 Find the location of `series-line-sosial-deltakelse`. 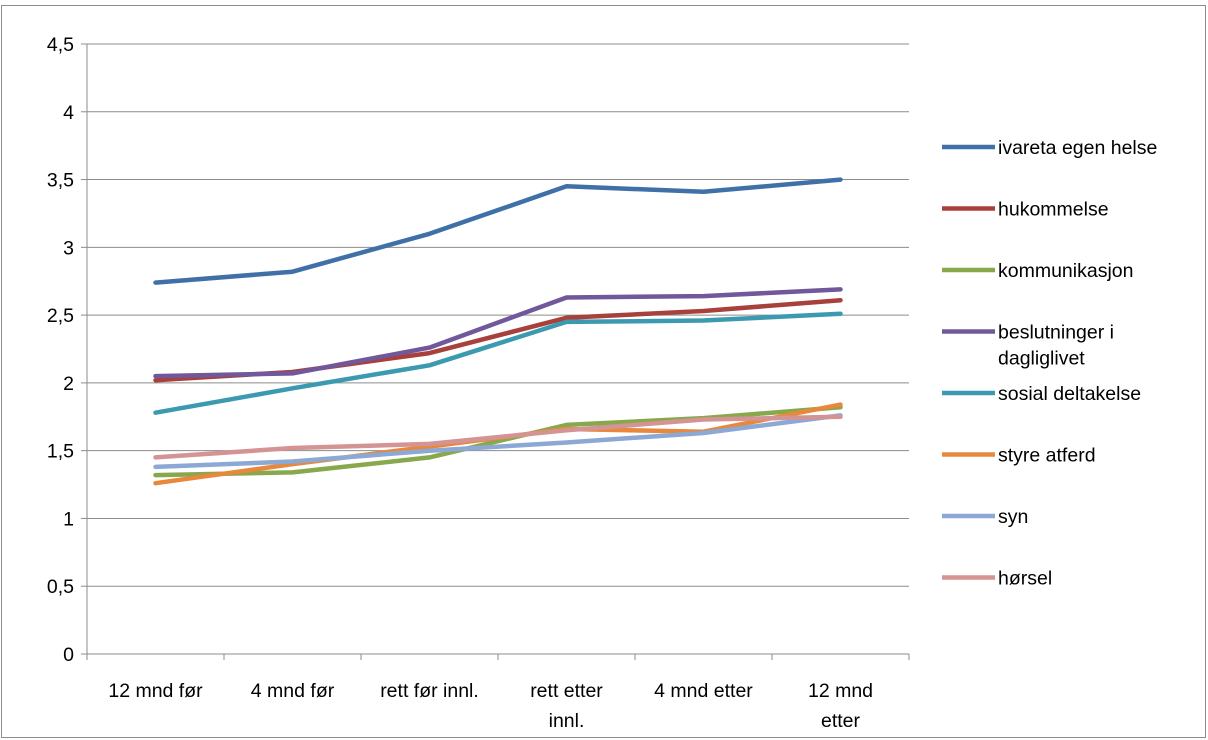

series-line-sosial-deltakelse is located at coordinates (498, 363).